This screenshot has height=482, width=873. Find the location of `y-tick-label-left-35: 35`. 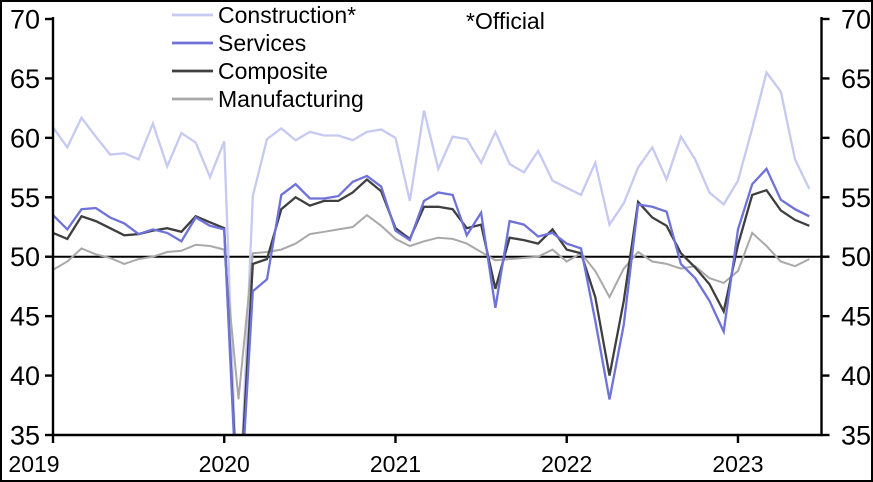

y-tick-label-left-35: 35 is located at coordinates (25, 436).